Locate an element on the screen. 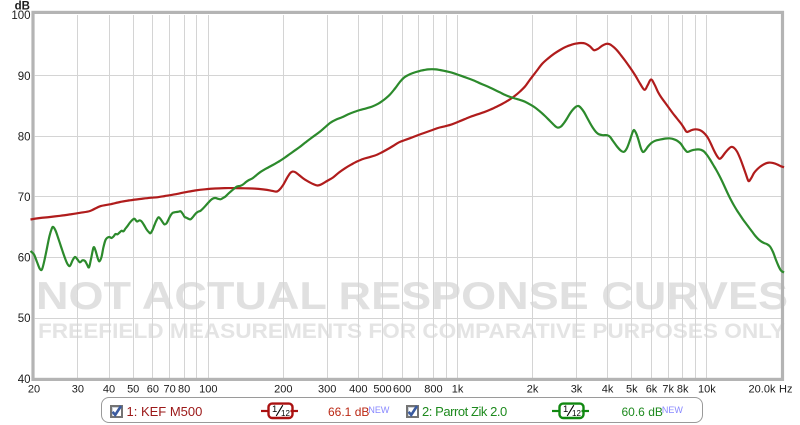  svg-text: 800 is located at coordinates (433, 390).